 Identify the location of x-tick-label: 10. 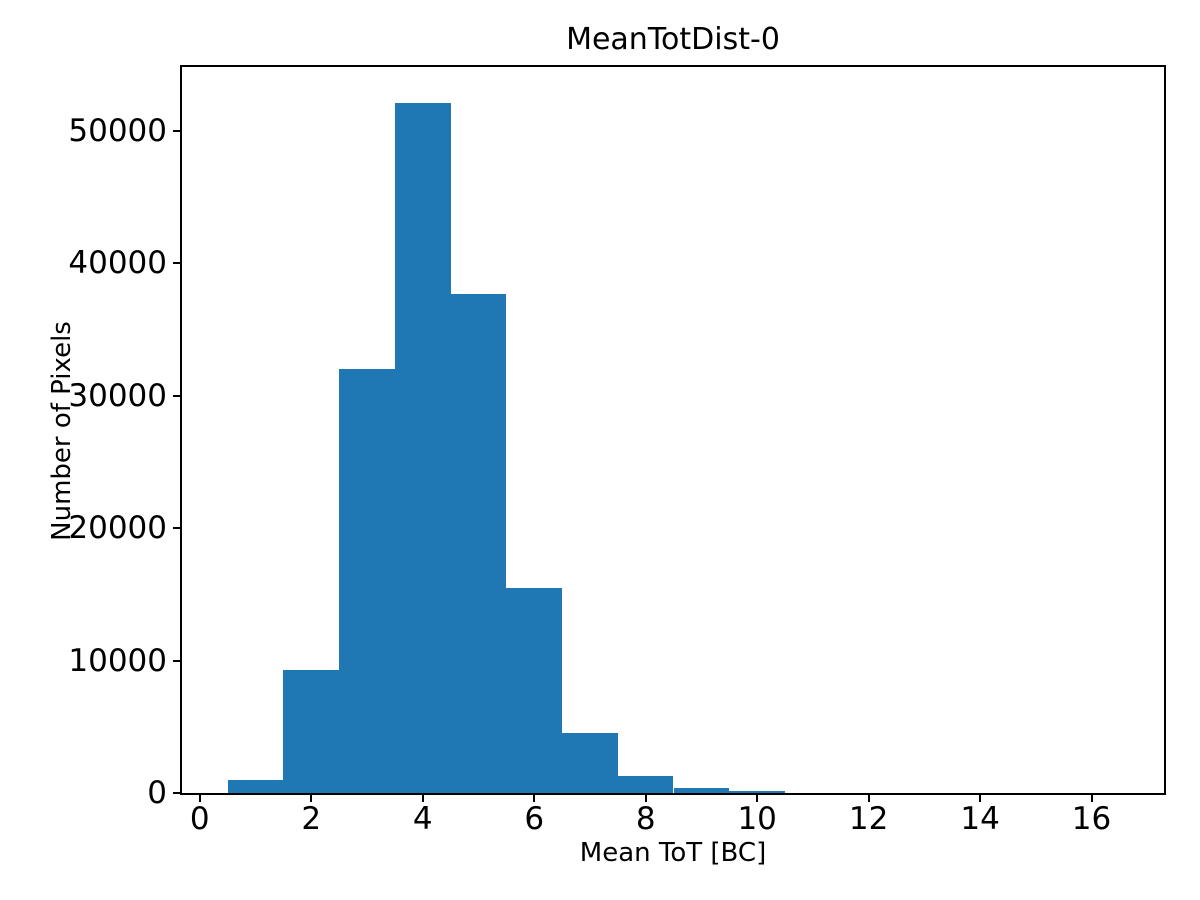
(757, 819).